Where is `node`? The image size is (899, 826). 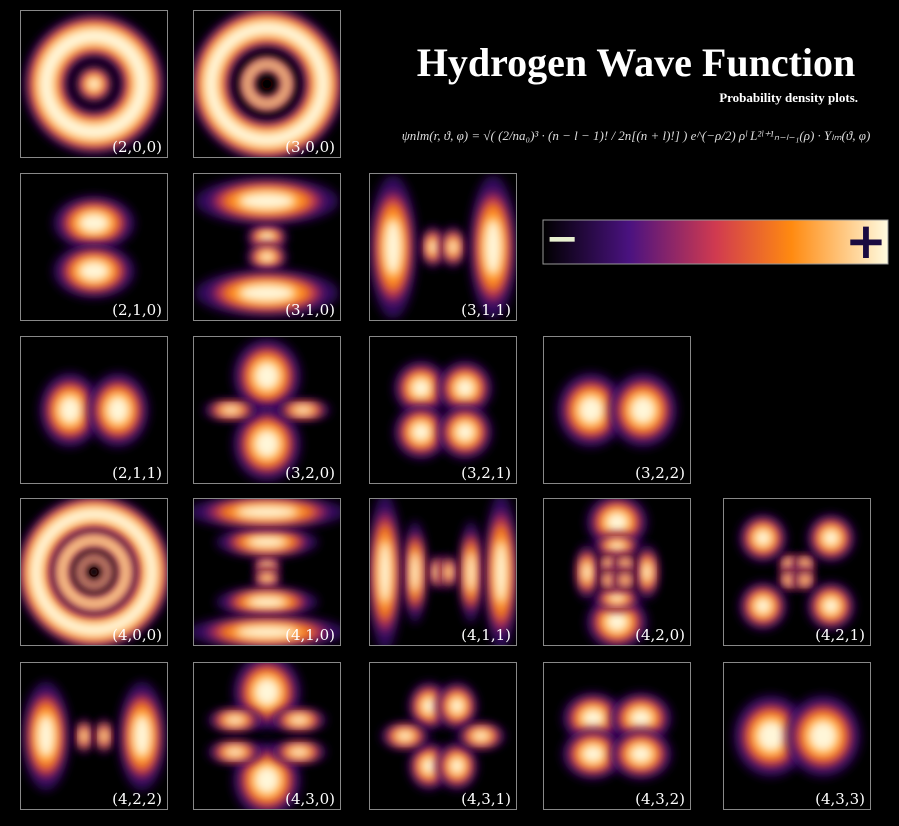 node is located at coordinates (267, 84).